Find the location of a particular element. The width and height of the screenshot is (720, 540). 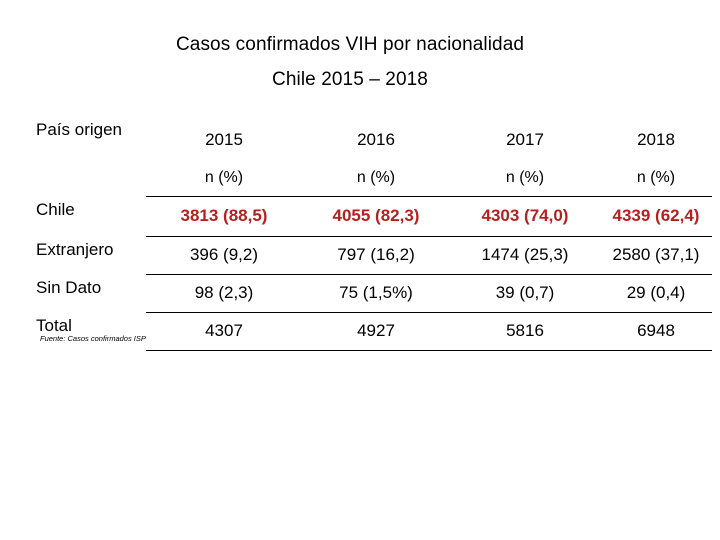

table-row-total: Total 4307 4927 5816 6948 is located at coordinates (374, 331).